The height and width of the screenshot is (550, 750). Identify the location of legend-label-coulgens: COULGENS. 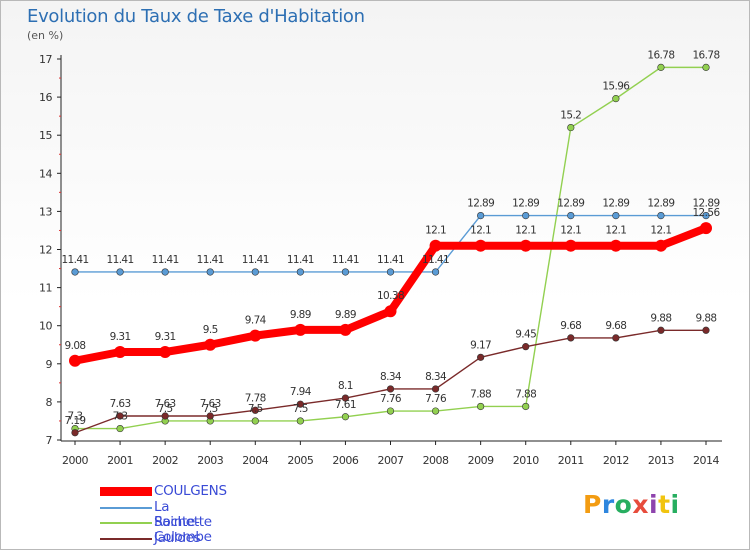
(190, 491).